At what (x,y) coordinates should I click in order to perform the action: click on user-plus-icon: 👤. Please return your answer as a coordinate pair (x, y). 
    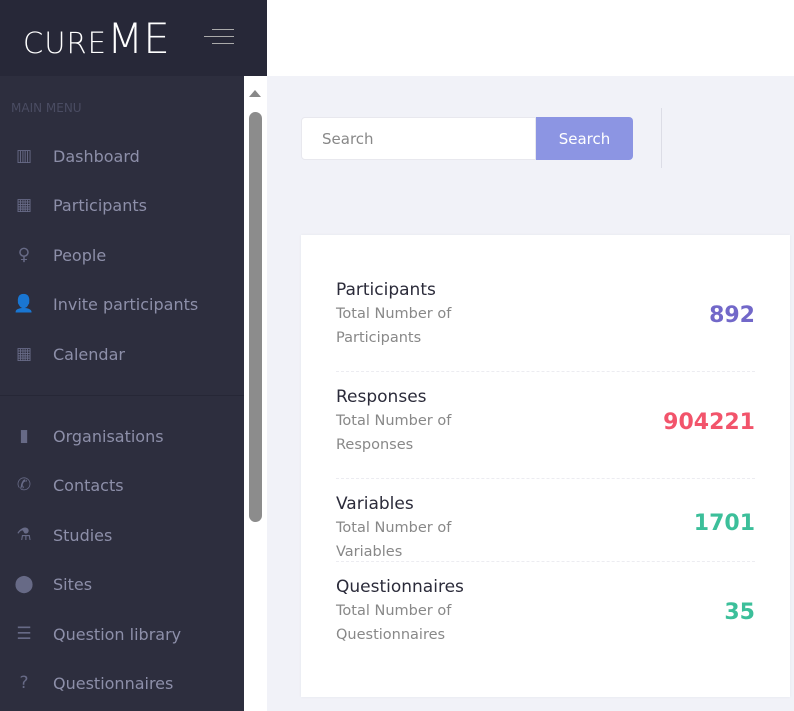
    Looking at the image, I should click on (24, 304).